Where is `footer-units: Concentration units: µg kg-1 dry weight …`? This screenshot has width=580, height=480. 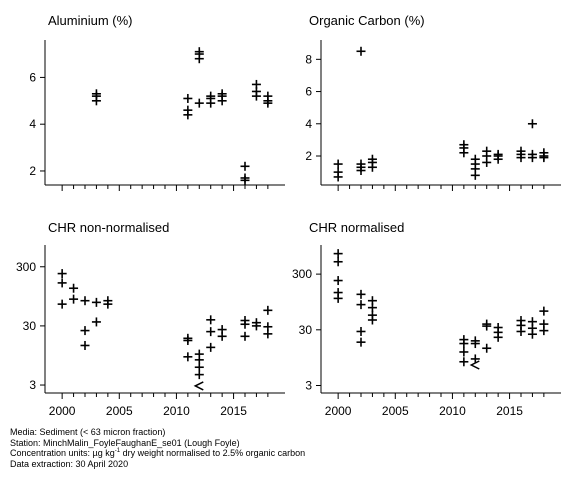
footer-units: Concentration units: µg kg-1 dry weight … is located at coordinates (157, 453).